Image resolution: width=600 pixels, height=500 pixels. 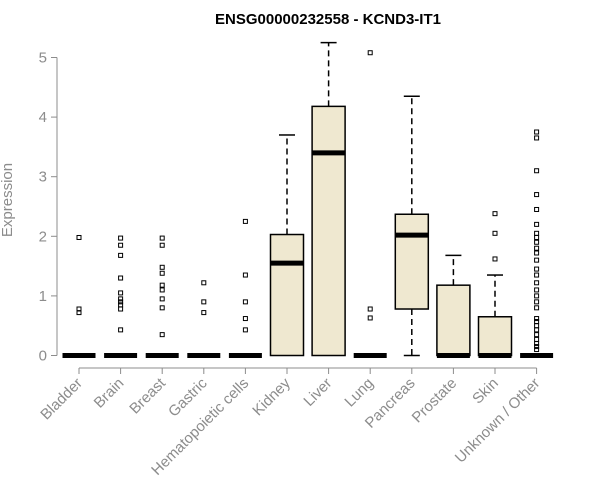 I want to click on box-breast, so click(x=162, y=296).